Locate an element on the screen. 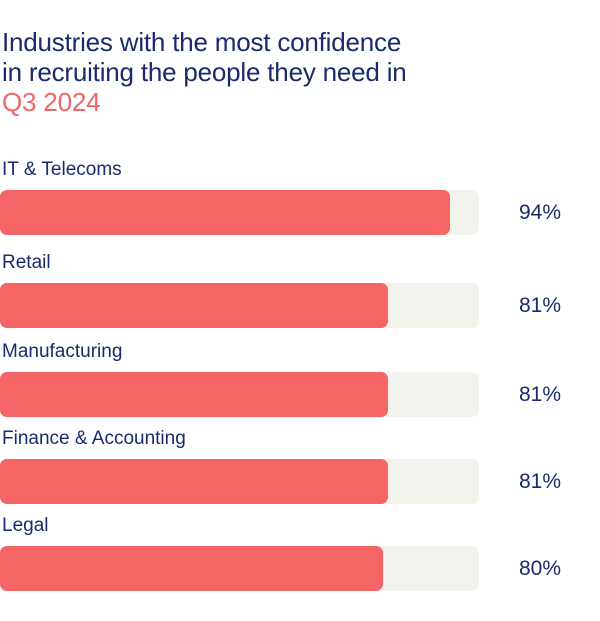 The height and width of the screenshot is (621, 600). bar-category-label: Legal is located at coordinates (25, 525).